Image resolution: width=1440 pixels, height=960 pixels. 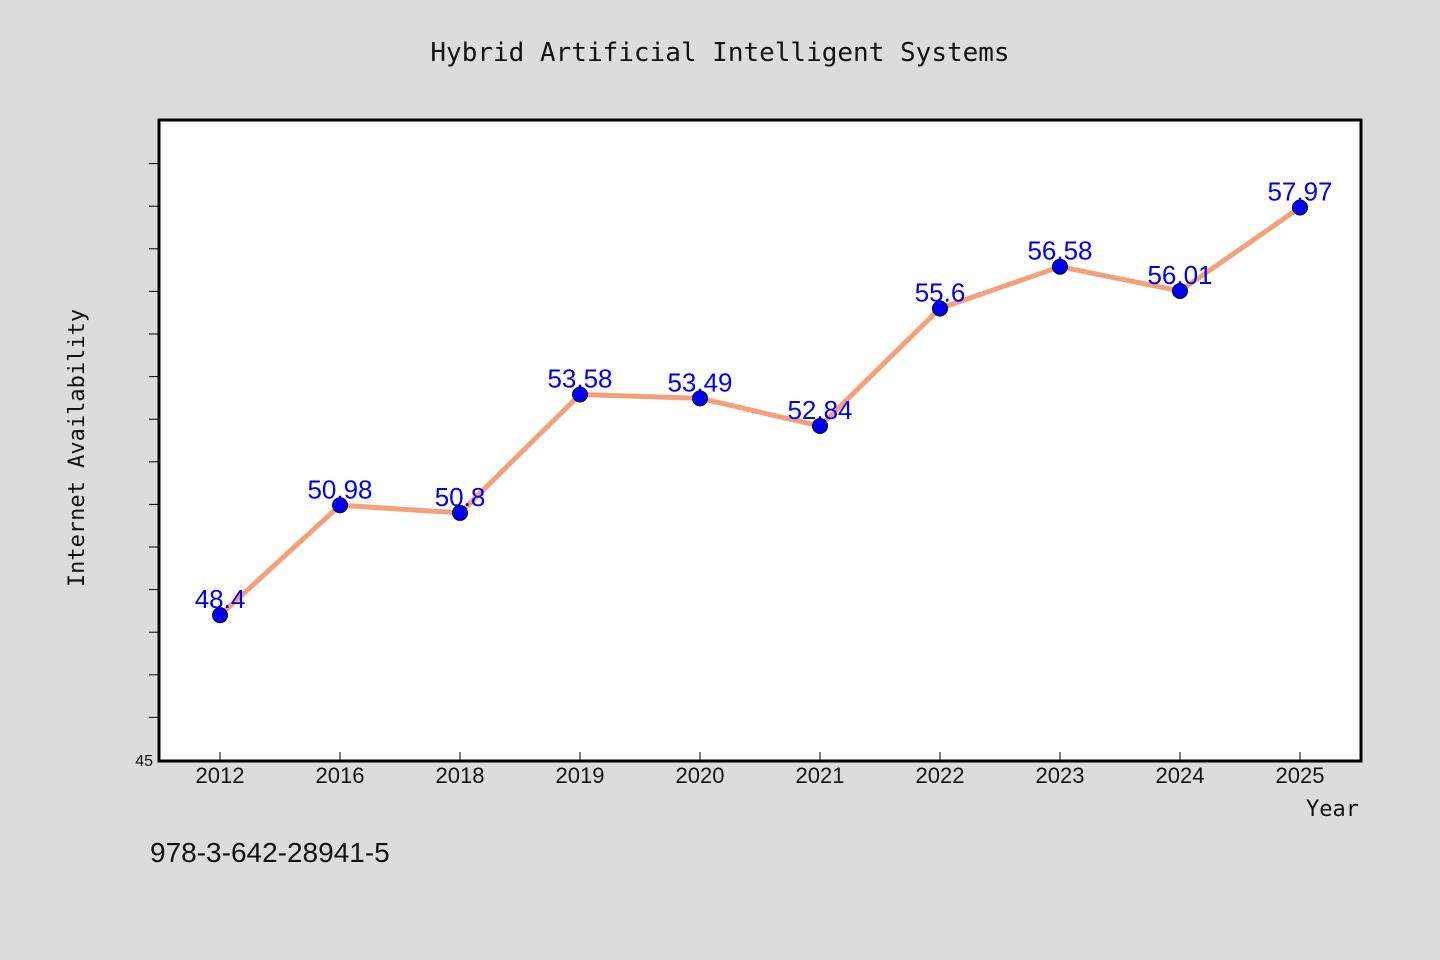 I want to click on data-label: 53.58, so click(x=579, y=378).